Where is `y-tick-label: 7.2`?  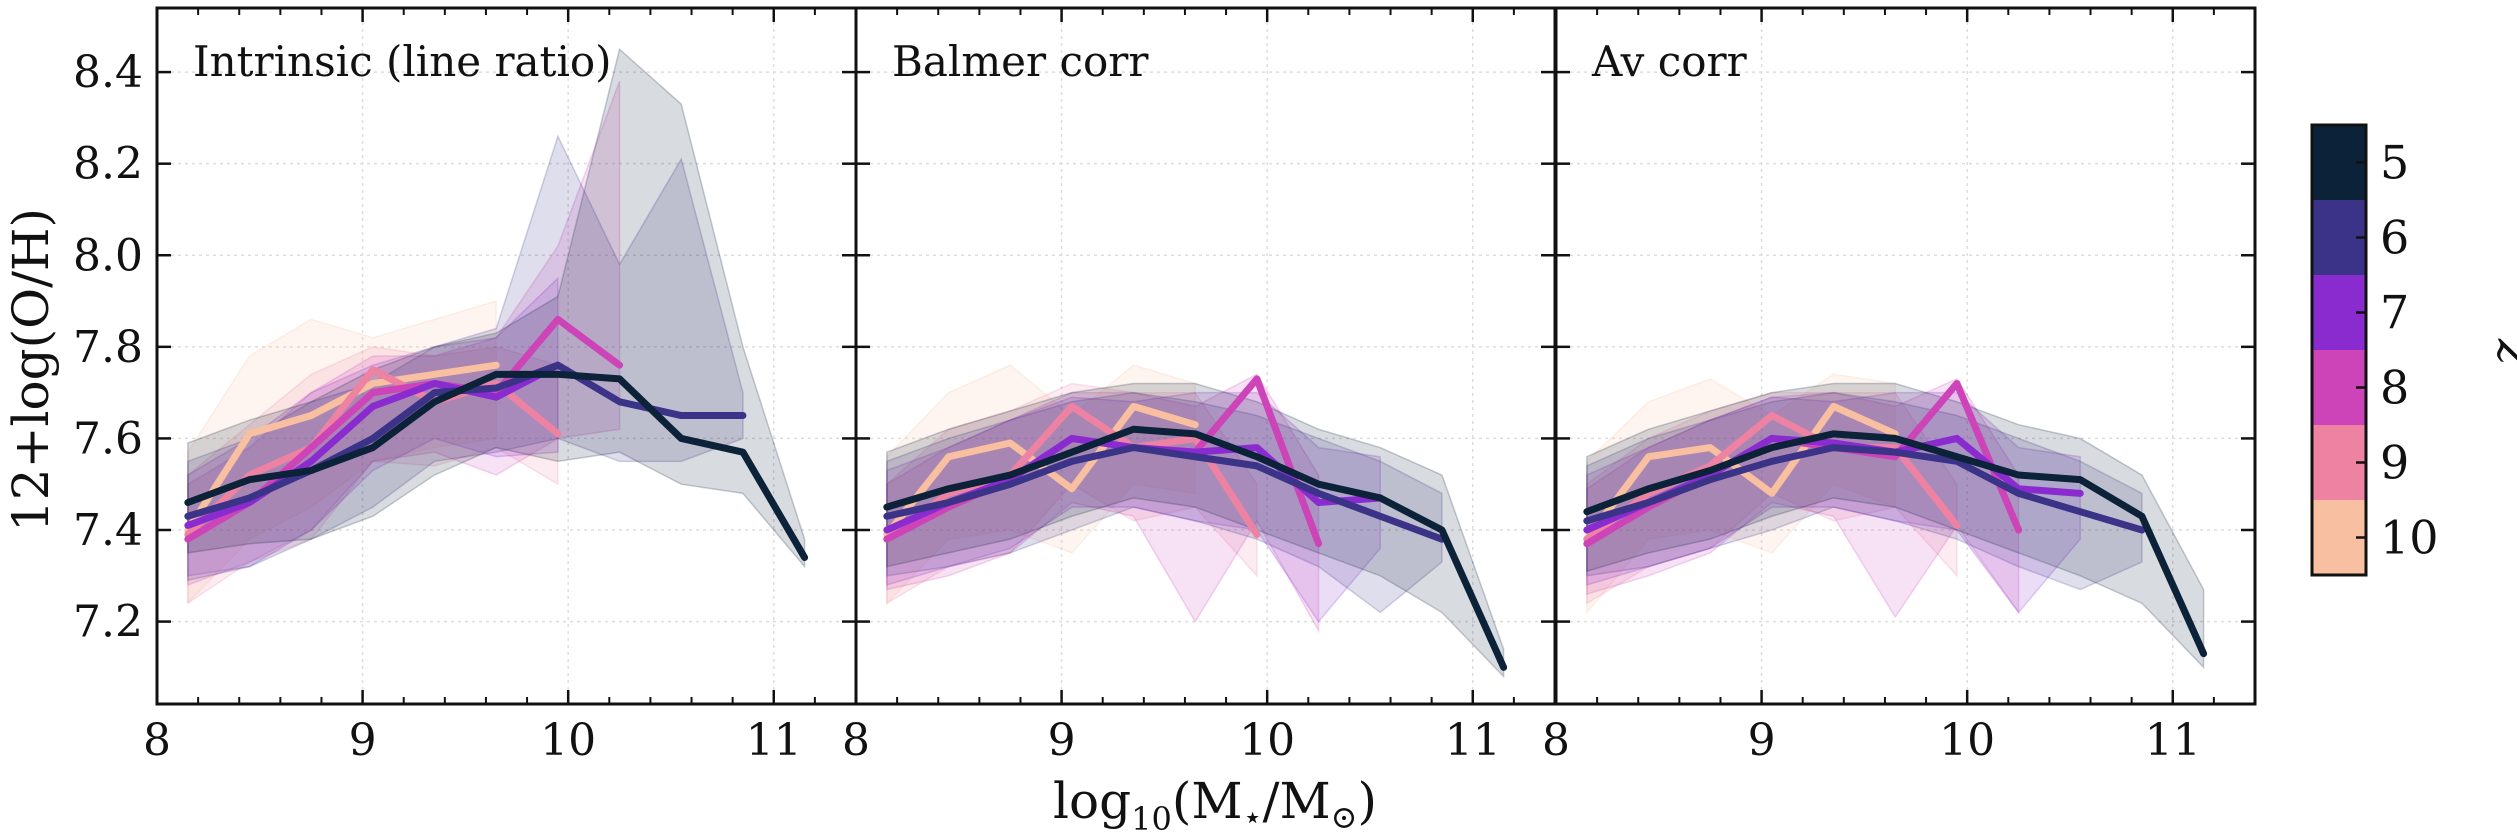
y-tick-label: 7.2 is located at coordinates (108, 622).